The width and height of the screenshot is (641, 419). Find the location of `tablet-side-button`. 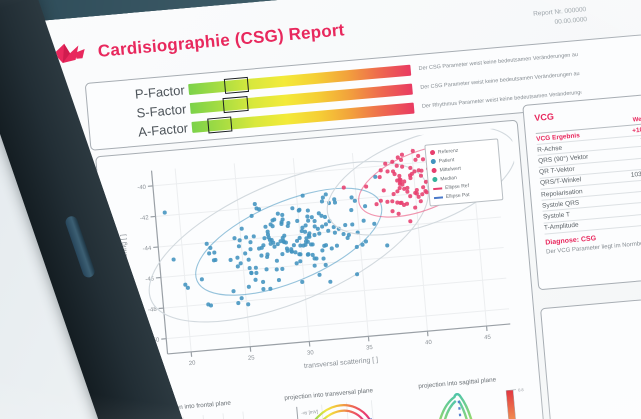

tablet-side-button is located at coordinates (80, 247).